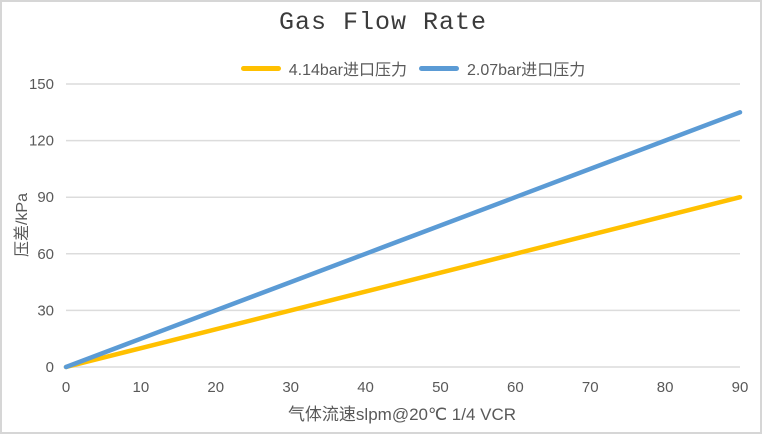  Describe the element at coordinates (365, 387) in the screenshot. I see `x-tick-label-40: 40` at that location.